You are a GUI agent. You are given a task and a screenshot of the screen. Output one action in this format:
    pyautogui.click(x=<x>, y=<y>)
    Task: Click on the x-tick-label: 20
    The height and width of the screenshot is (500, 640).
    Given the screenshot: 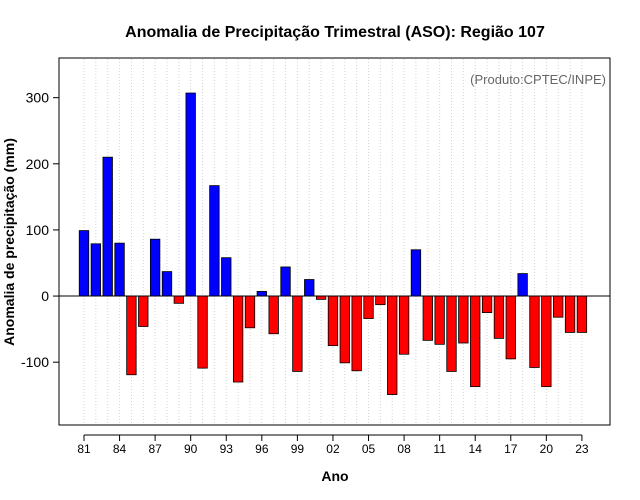 What is the action you would take?
    pyautogui.click(x=547, y=449)
    